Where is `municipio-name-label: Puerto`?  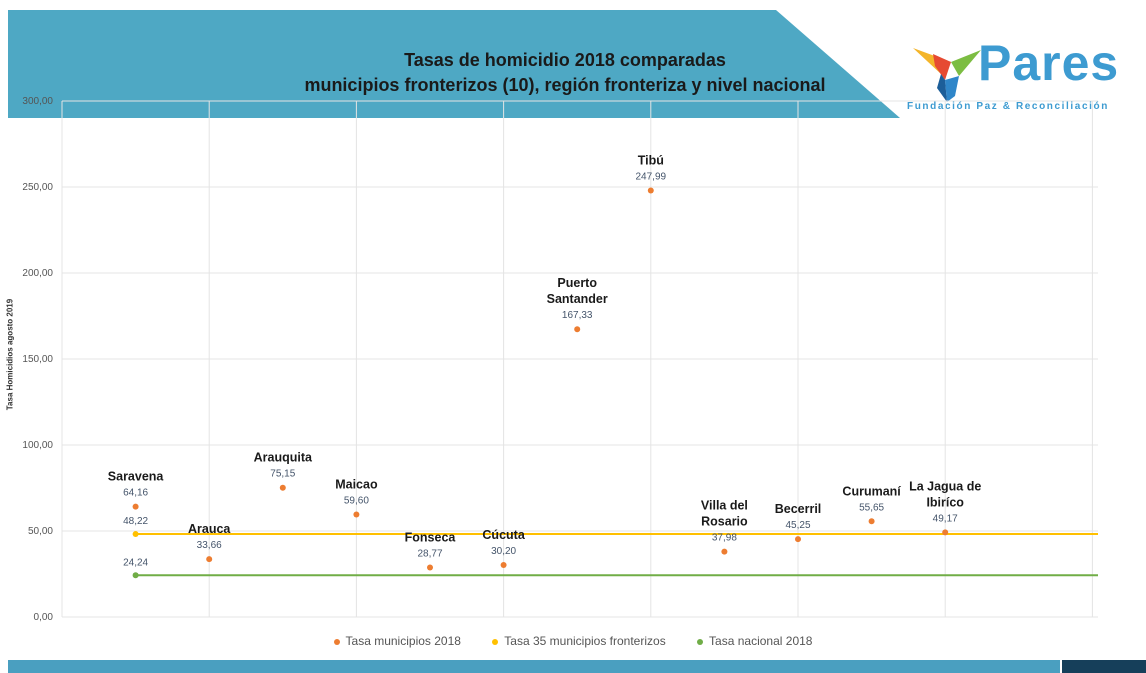
municipio-name-label: Puerto is located at coordinates (577, 283).